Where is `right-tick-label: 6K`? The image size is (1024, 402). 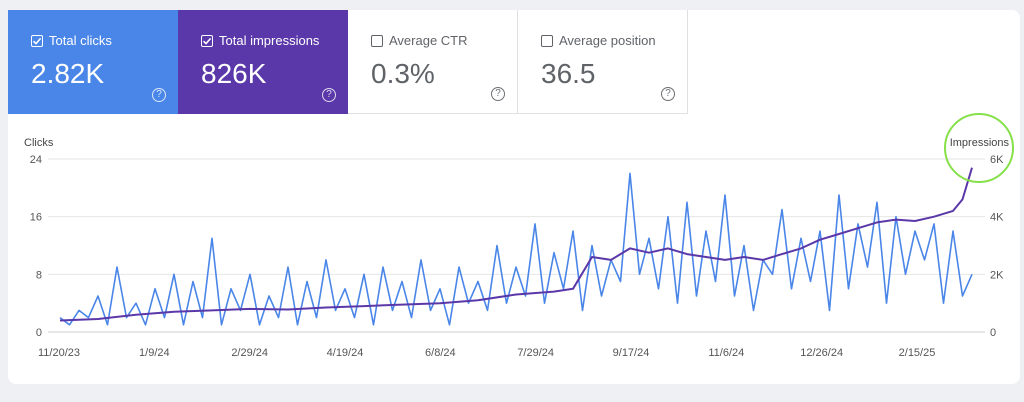 right-tick-label: 6K is located at coordinates (997, 160).